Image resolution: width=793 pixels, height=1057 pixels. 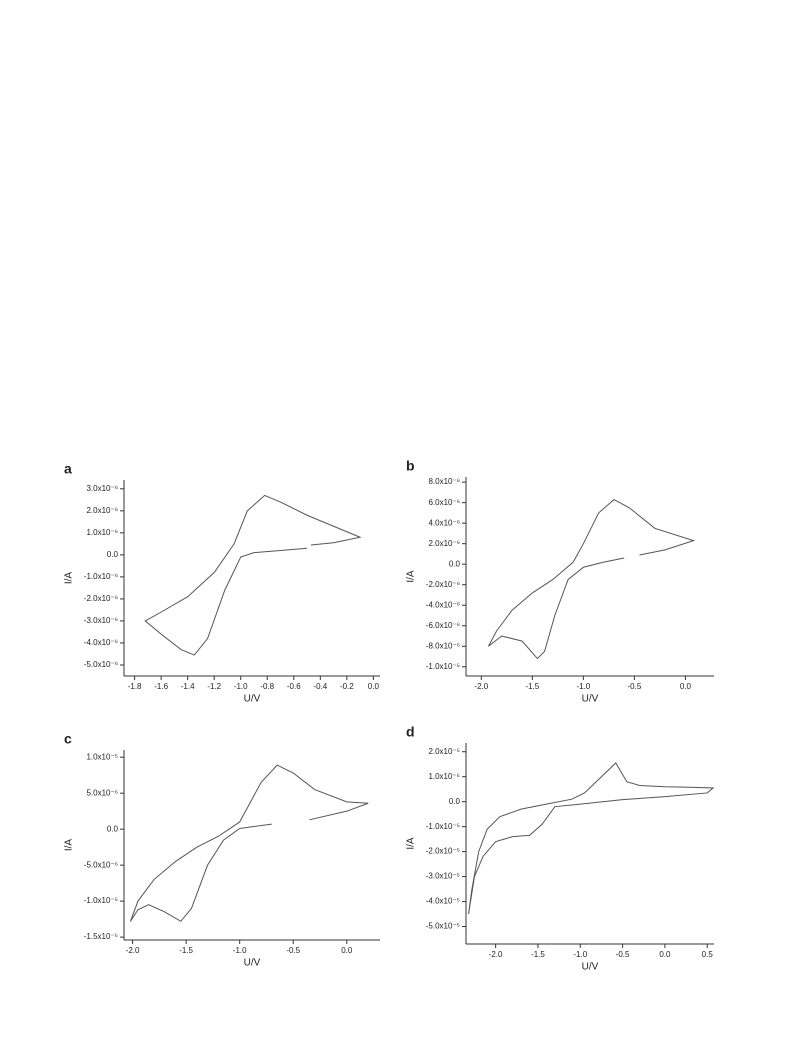 I want to click on x-tick-label: -1.2, so click(x=214, y=686).